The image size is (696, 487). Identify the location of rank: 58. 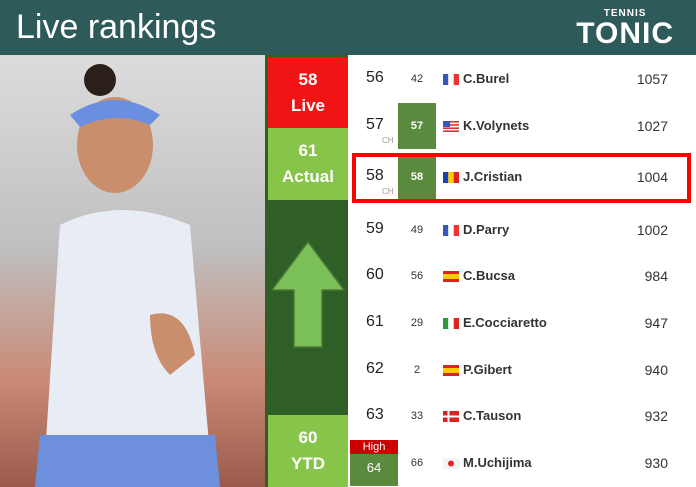
(375, 175).